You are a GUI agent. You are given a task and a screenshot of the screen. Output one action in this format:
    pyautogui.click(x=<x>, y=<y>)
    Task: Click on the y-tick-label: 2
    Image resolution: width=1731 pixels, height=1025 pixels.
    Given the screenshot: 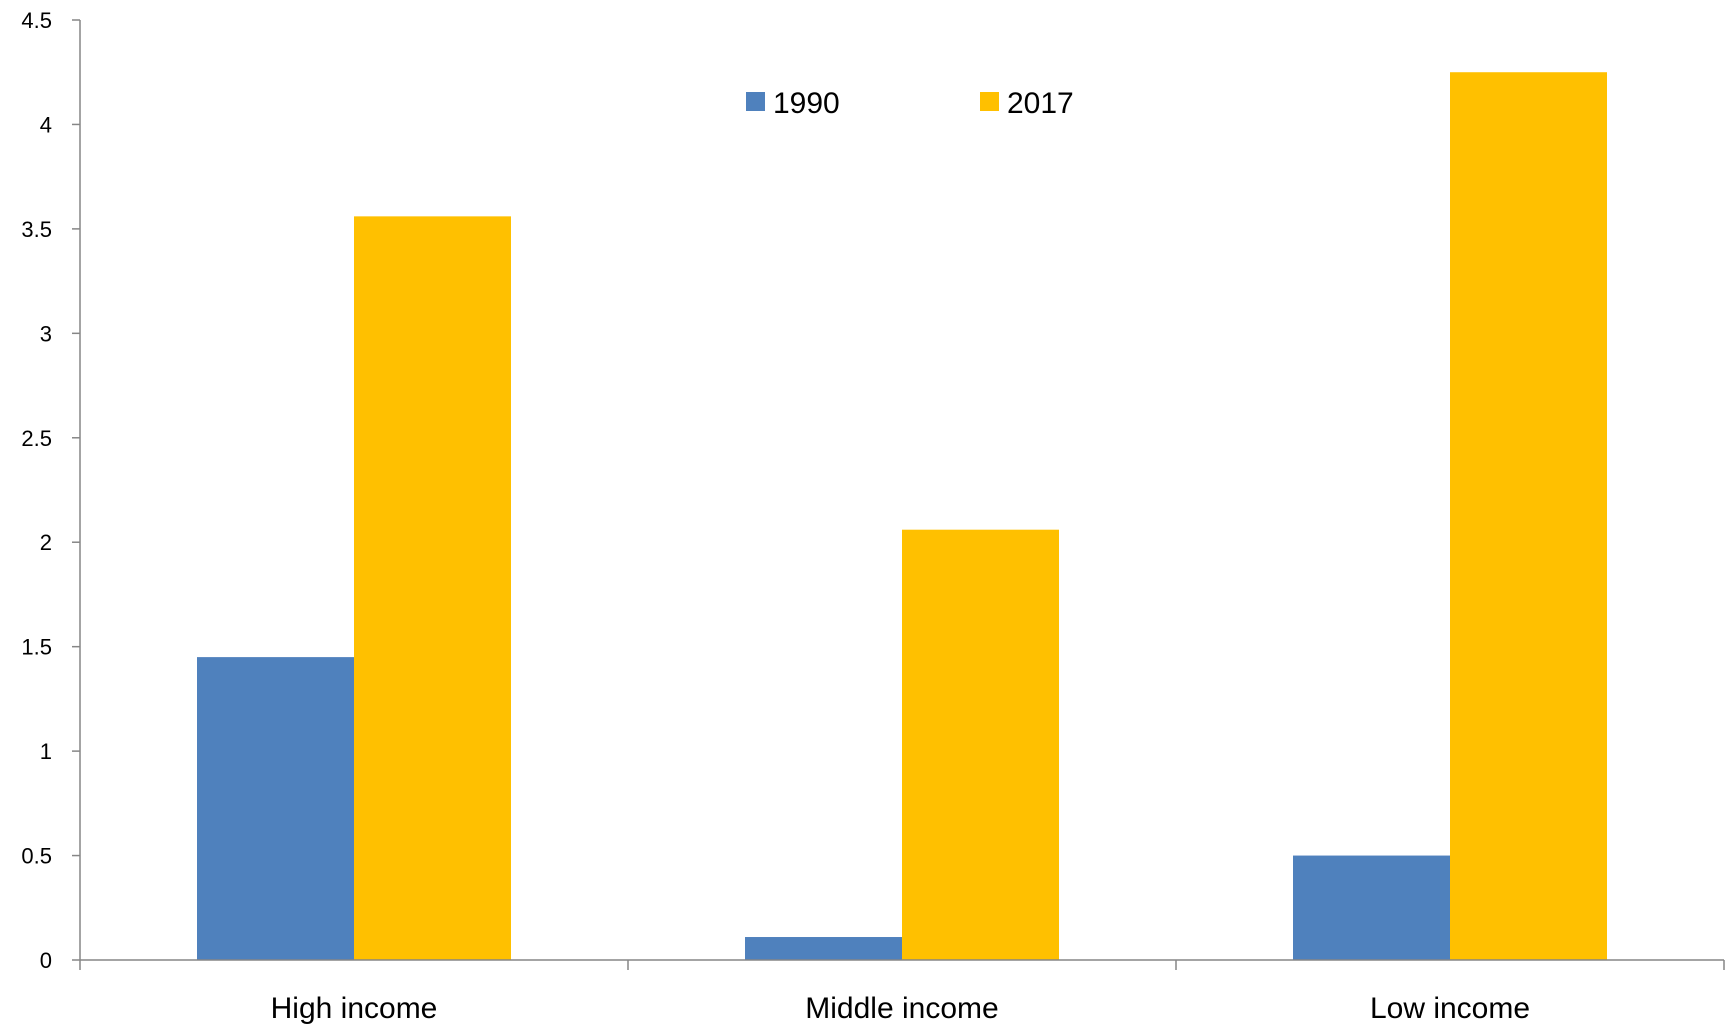 What is the action you would take?
    pyautogui.click(x=46, y=542)
    